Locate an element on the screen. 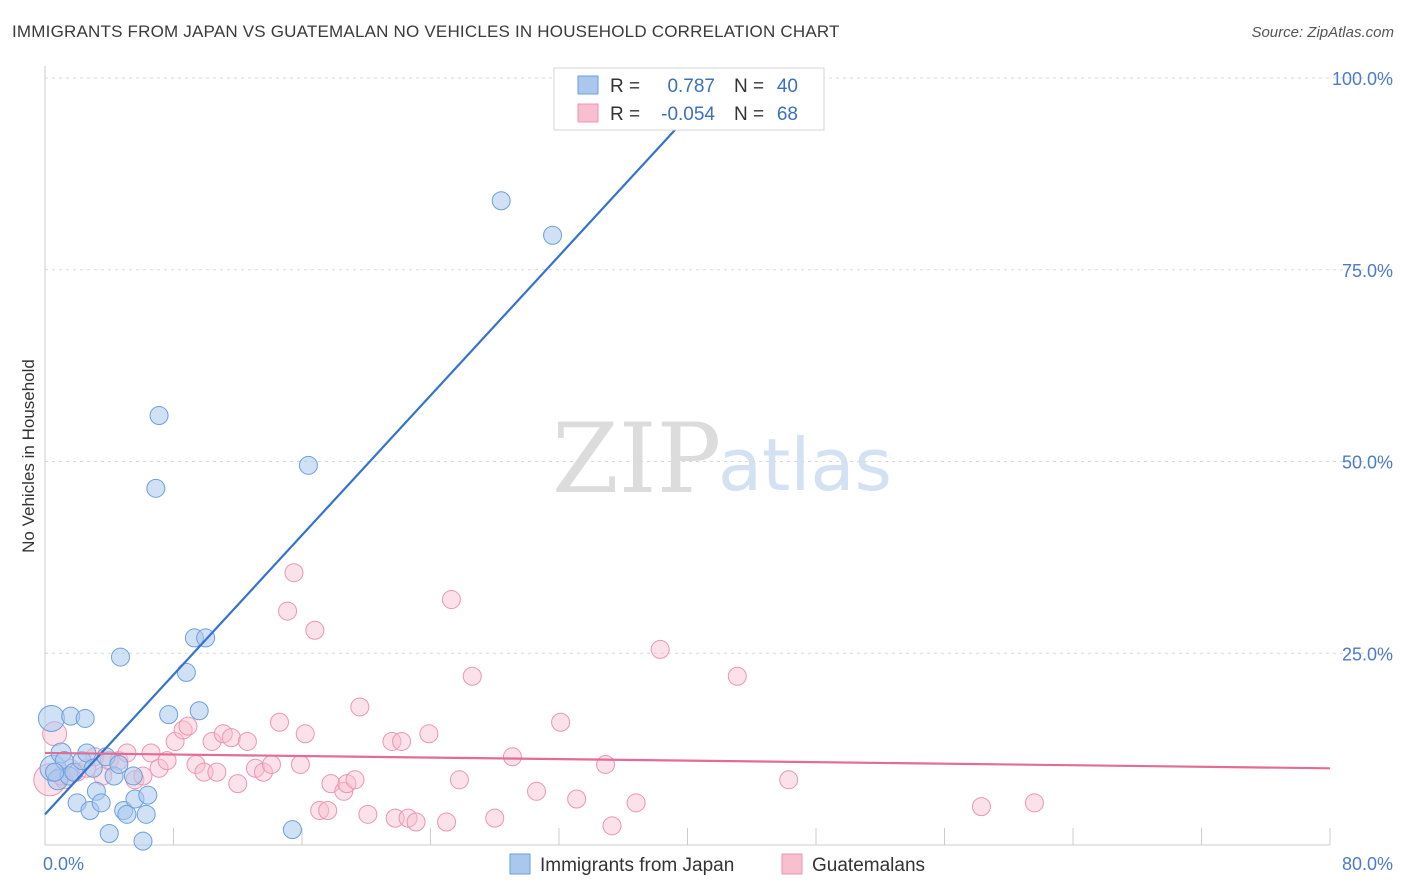  legend-label-guatemalans: Guatemalans is located at coordinates (868, 865).